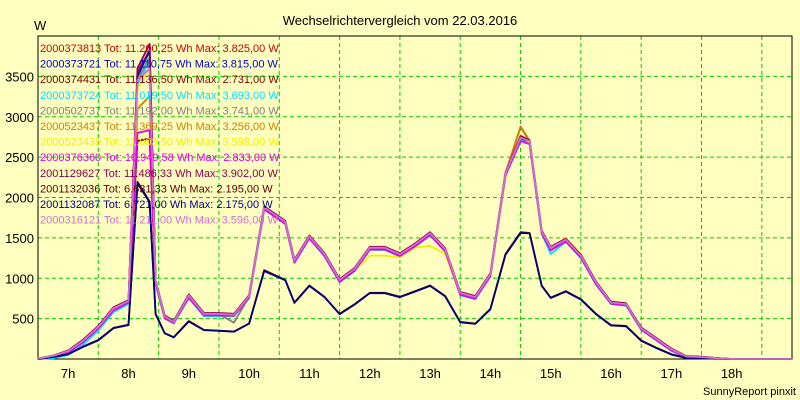 This screenshot has width=800, height=400. What do you see at coordinates (749, 392) in the screenshot?
I see `footer-credit: SunnyReport pinxit` at bounding box center [749, 392].